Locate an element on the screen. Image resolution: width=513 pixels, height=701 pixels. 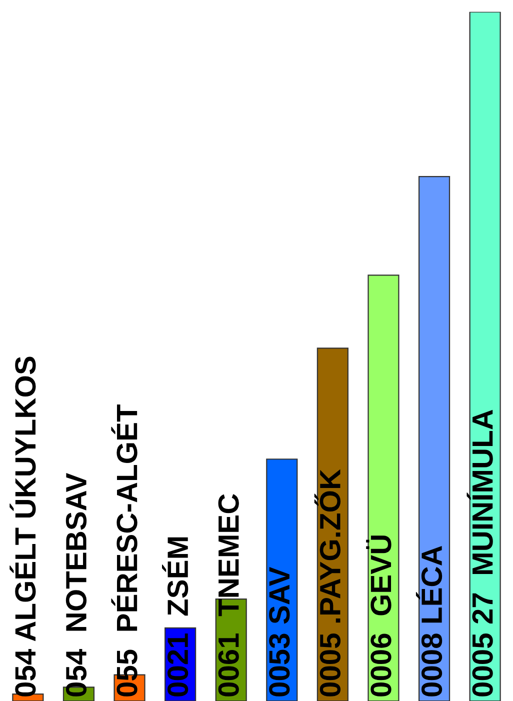
x-tick-label: 0005 .PAYG.ZŐK is located at coordinates (327, 582).